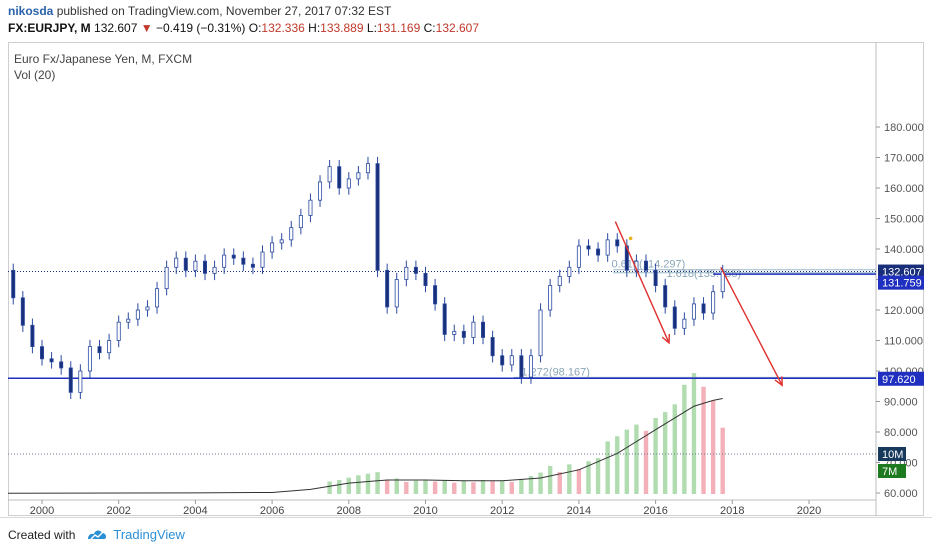 The width and height of the screenshot is (932, 551). Describe the element at coordinates (314, 28) in the screenshot. I see `high-label: H:` at that location.